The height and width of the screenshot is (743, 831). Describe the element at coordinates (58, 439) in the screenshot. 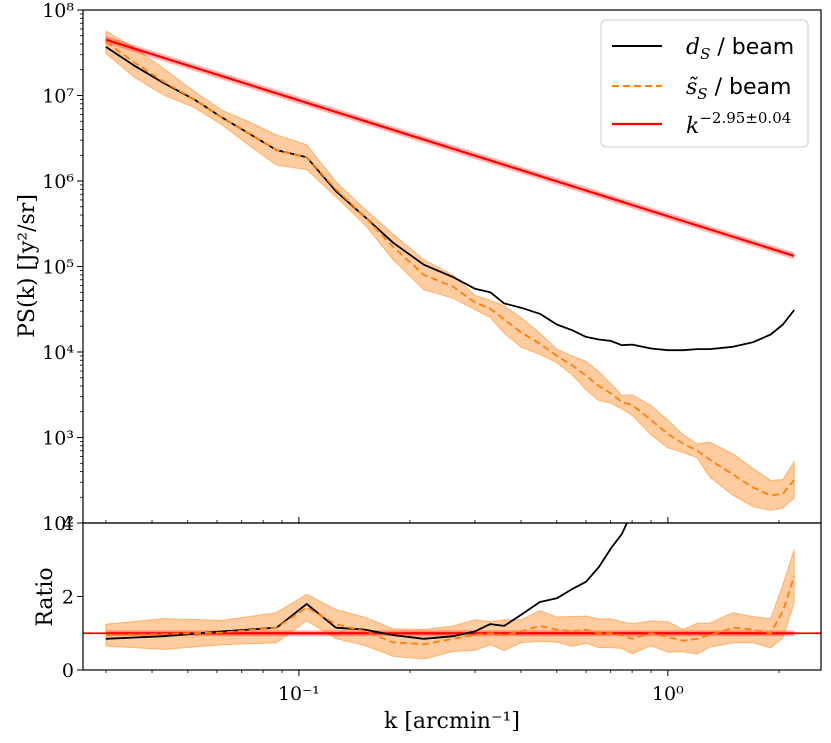

I see `top-y-tick-label: 10³` at that location.